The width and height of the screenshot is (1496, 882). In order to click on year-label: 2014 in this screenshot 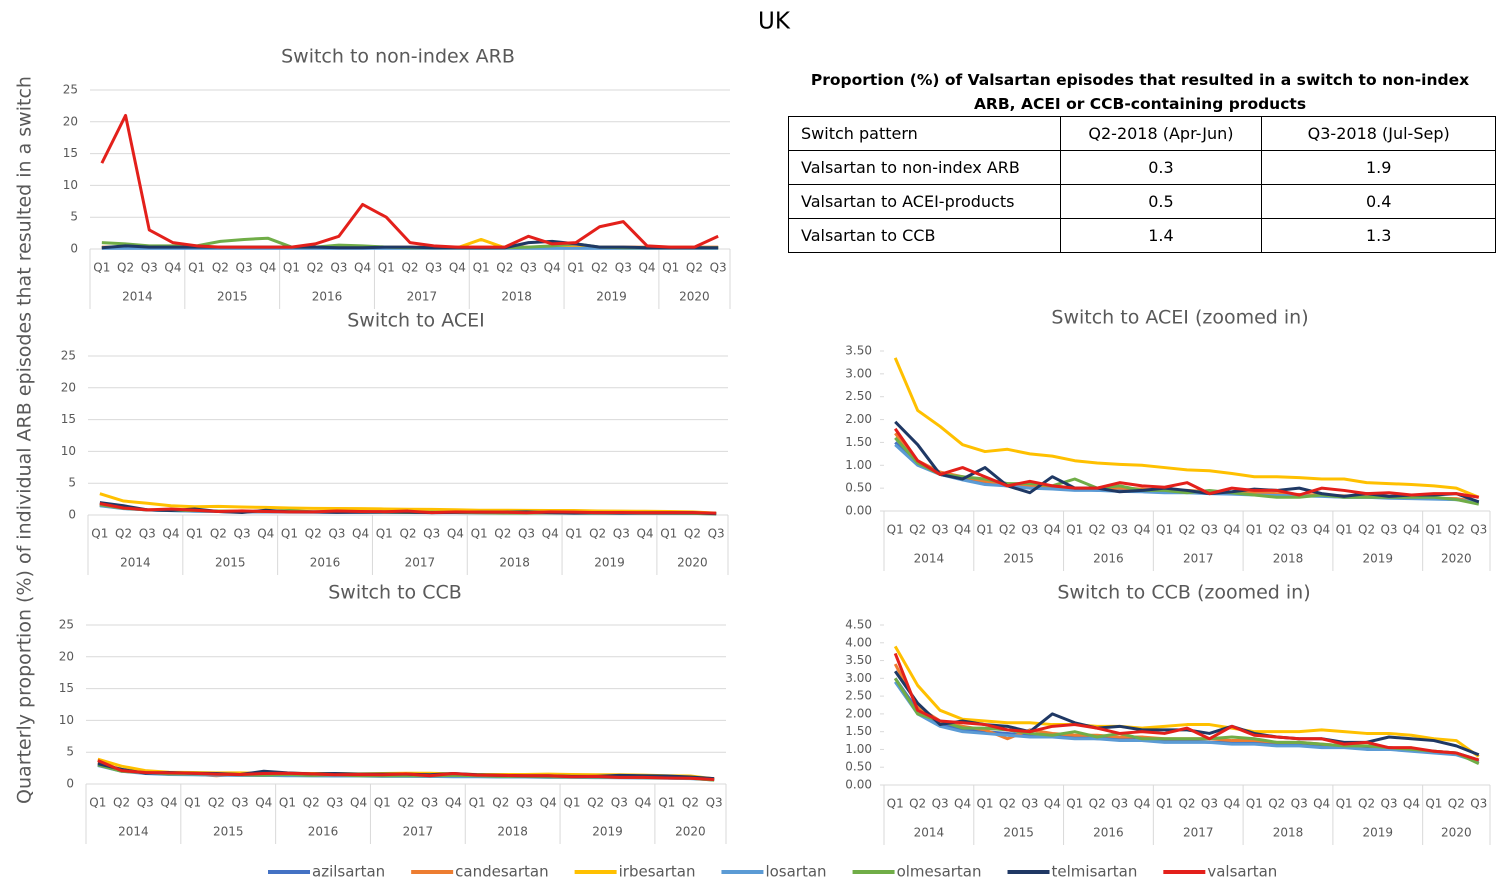, I will do `click(135, 563)`.